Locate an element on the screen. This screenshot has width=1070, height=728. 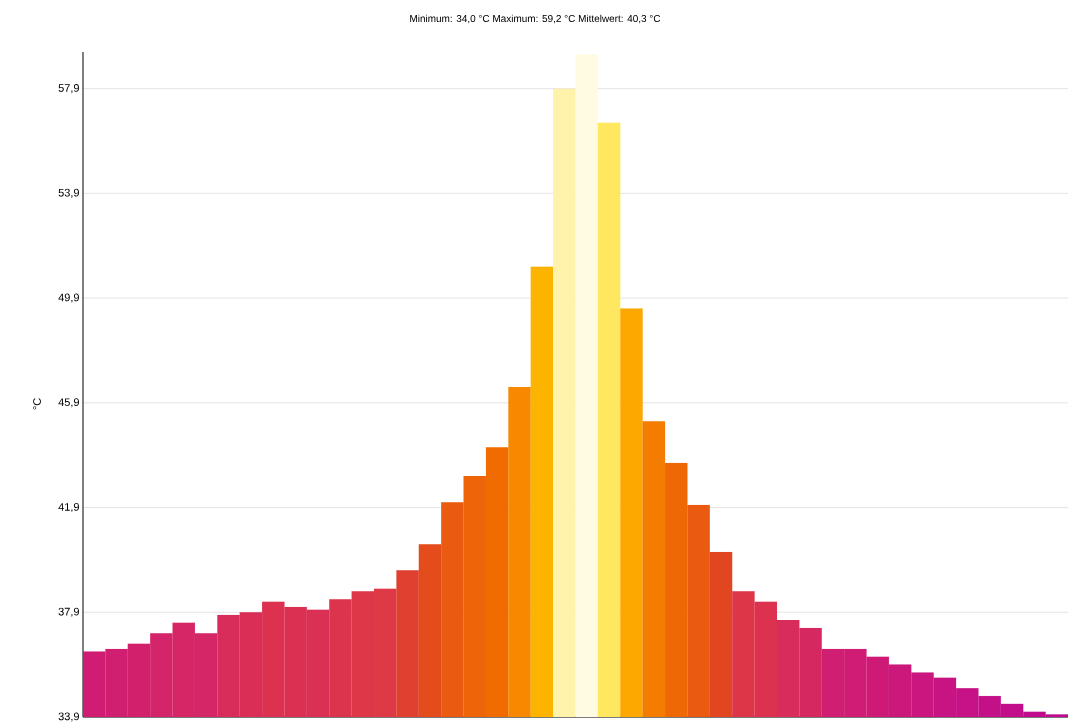
y-tick-label: 53,9 is located at coordinates (68, 193).